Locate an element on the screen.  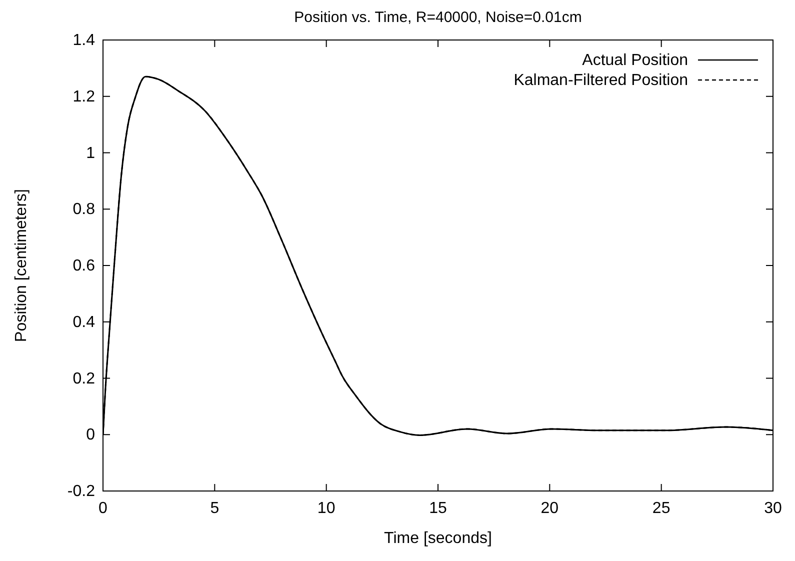
y-tick-label: -0.2 is located at coordinates (81, 491).